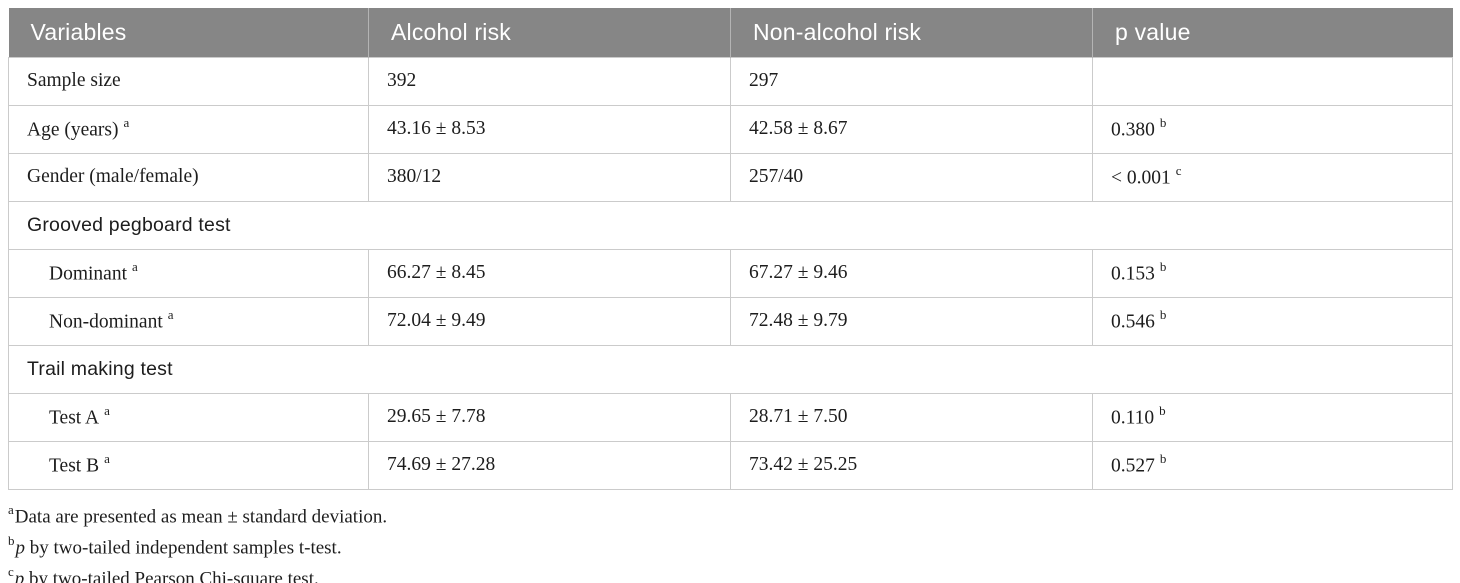 Image resolution: width=1460 pixels, height=583 pixels. What do you see at coordinates (188, 32) in the screenshot?
I see `column-header-variables: Variables` at bounding box center [188, 32].